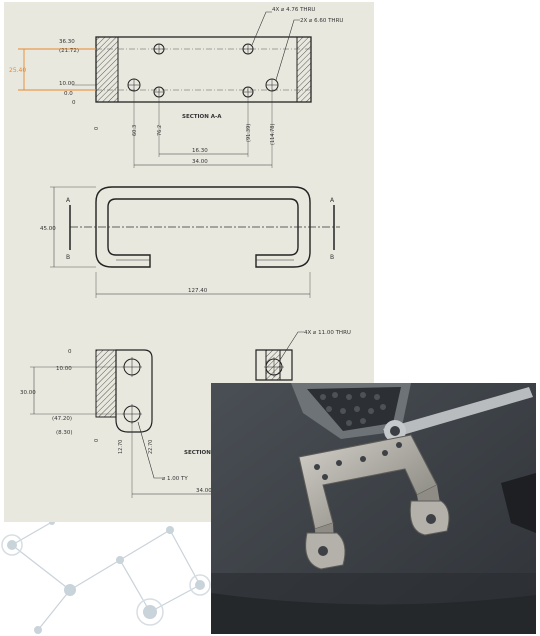 This screenshot has height=636, width=540. What do you see at coordinates (64, 369) in the screenshot?
I see `dim-bottom-left-2: 10.00` at bounding box center [64, 369].